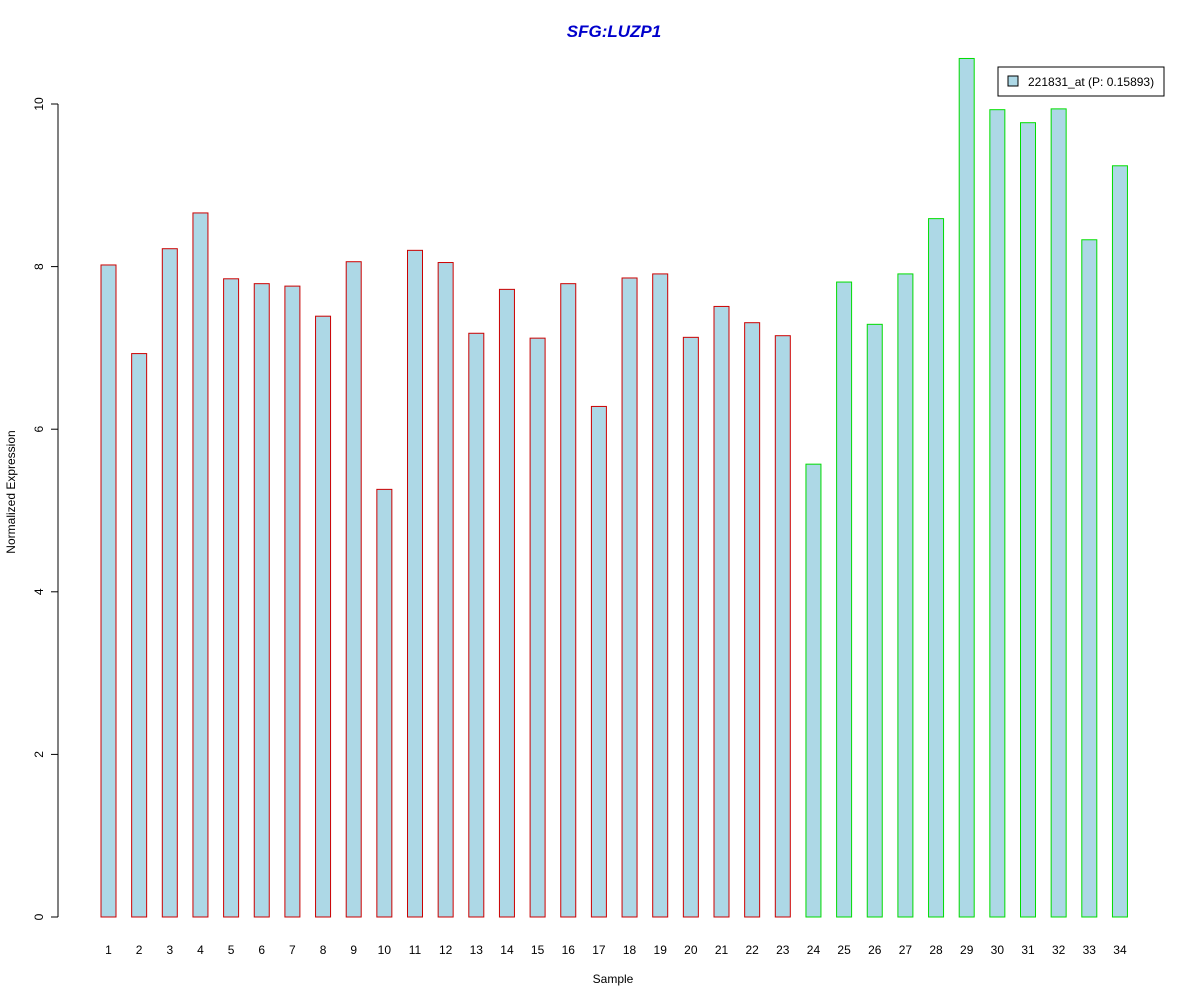 This screenshot has height=1000, width=1200. What do you see at coordinates (614, 31) in the screenshot?
I see `chart-title: SFG:LUZP1` at bounding box center [614, 31].